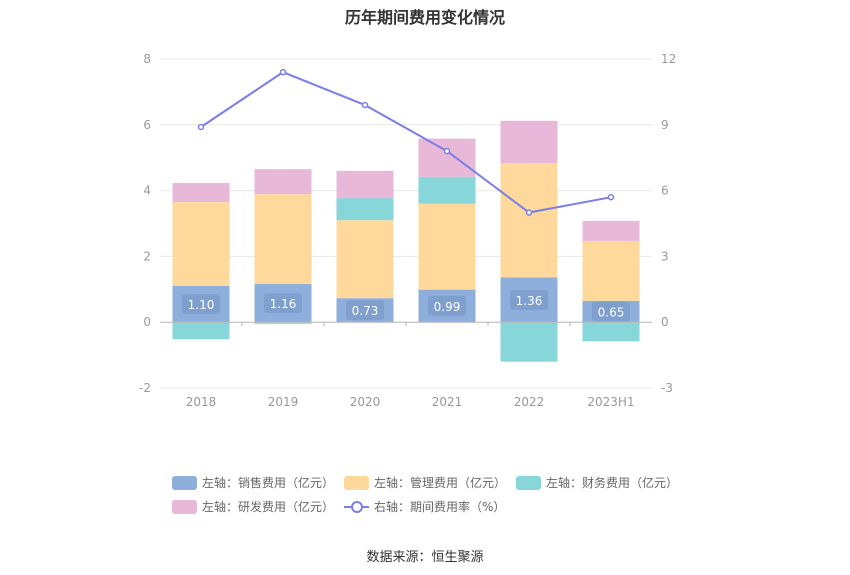 The image size is (850, 575). I want to click on legend-sales: 左轴：销售费用（亿元）, so click(253, 482).